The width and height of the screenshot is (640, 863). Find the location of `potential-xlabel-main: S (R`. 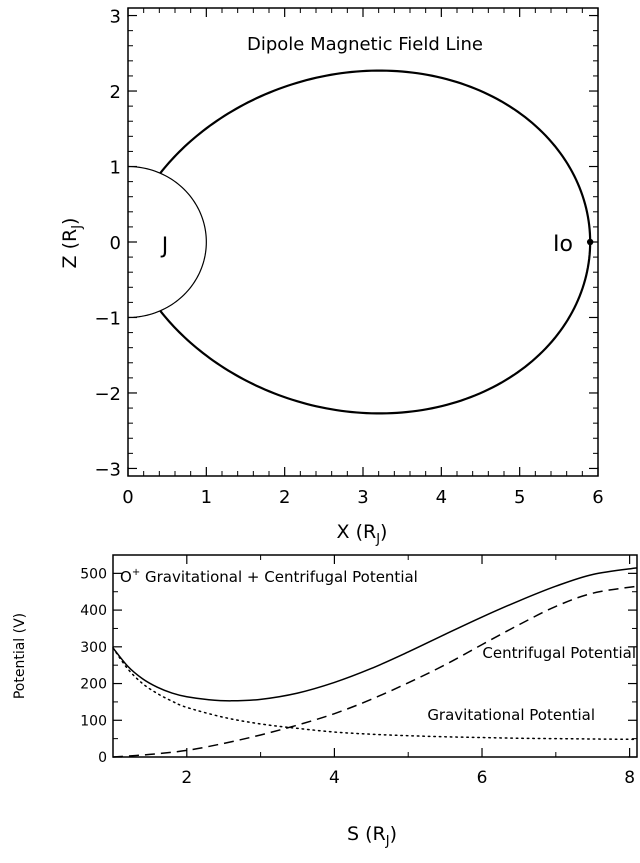

potential-xlabel-main: S (R is located at coordinates (366, 834).